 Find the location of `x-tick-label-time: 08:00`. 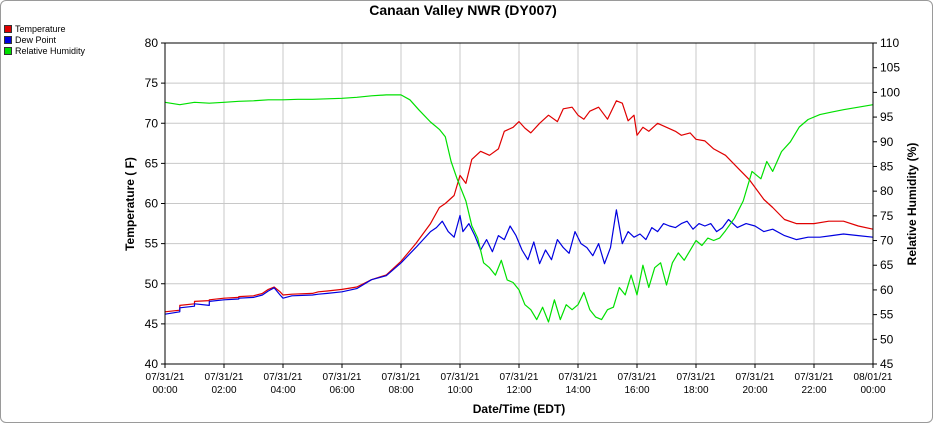

x-tick-label-time: 08:00 is located at coordinates (400, 390).